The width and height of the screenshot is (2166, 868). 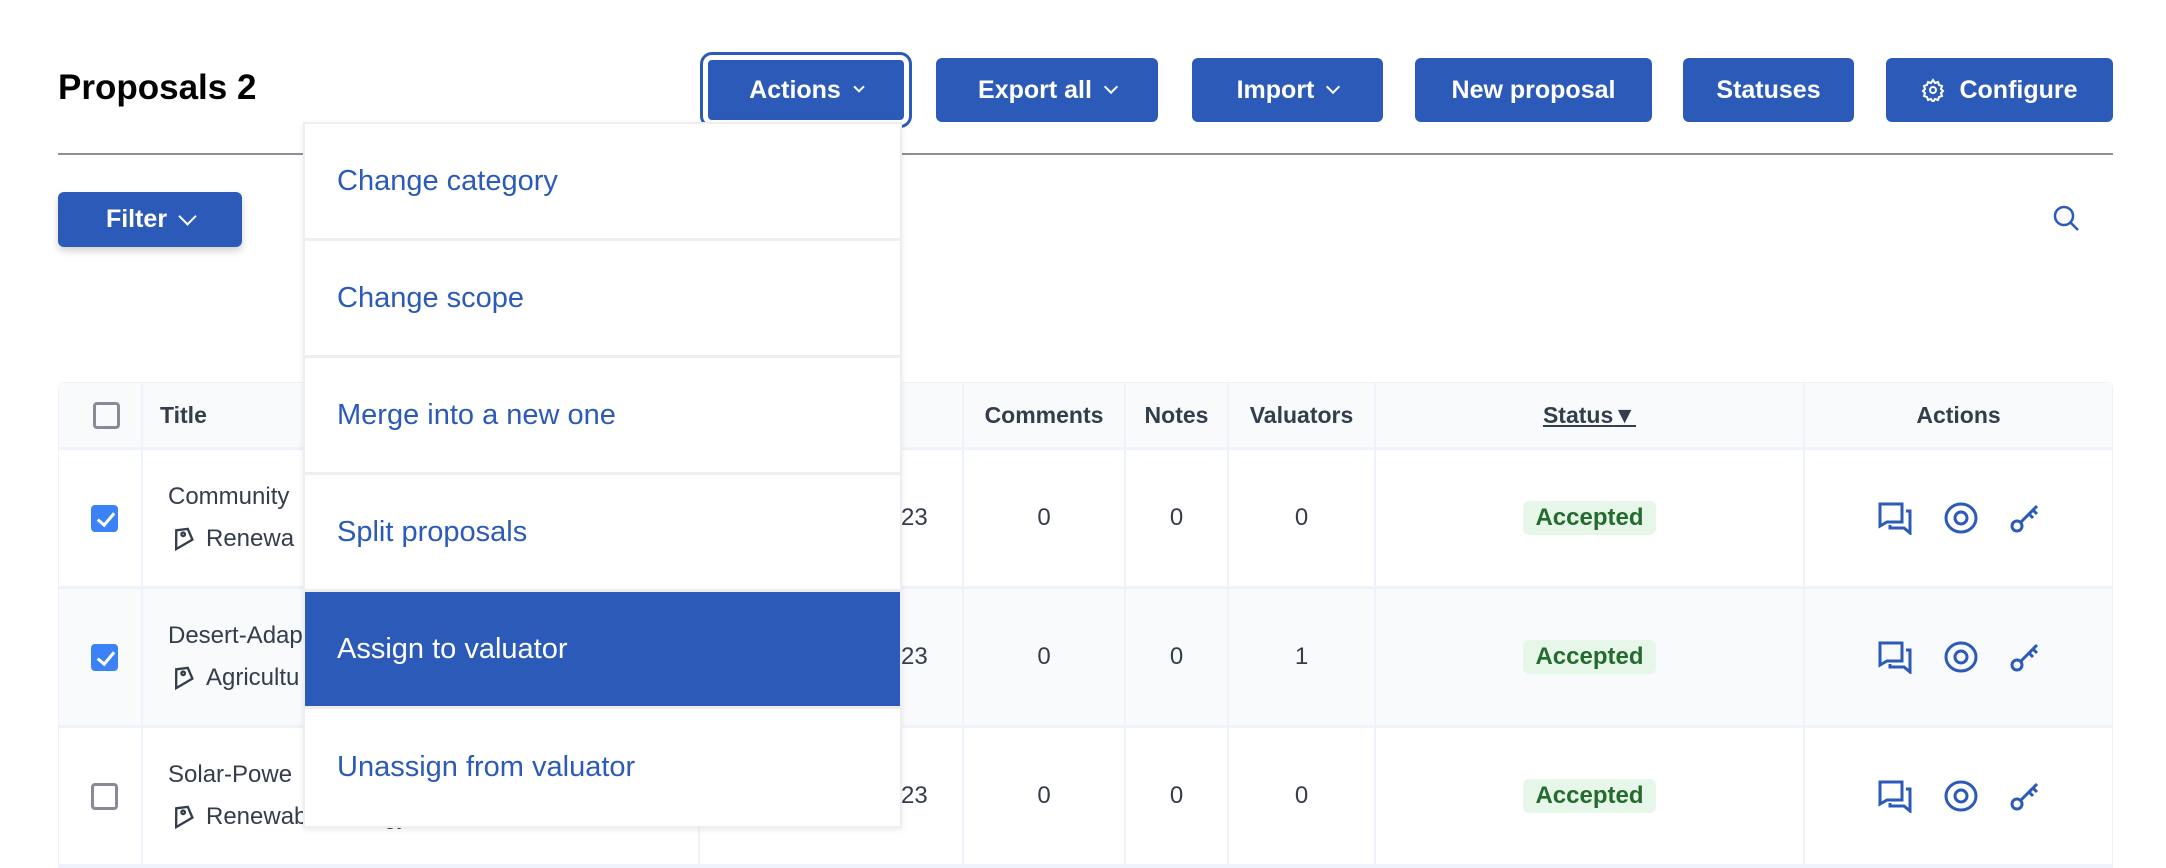 I want to click on header-actions: Actions, so click(x=1958, y=414).